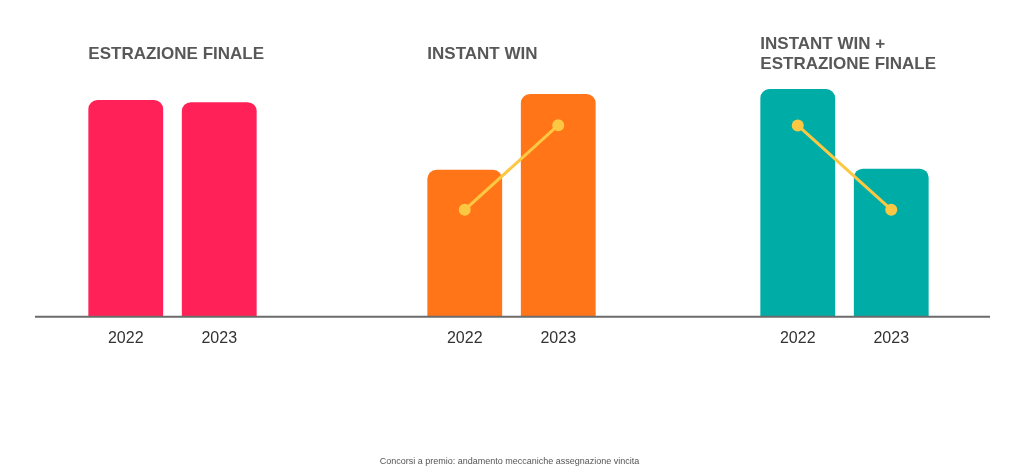 The width and height of the screenshot is (1024, 474). I want to click on chart-title: INSTANT WIN + ESTRAZIONE FINALE, so click(848, 54).